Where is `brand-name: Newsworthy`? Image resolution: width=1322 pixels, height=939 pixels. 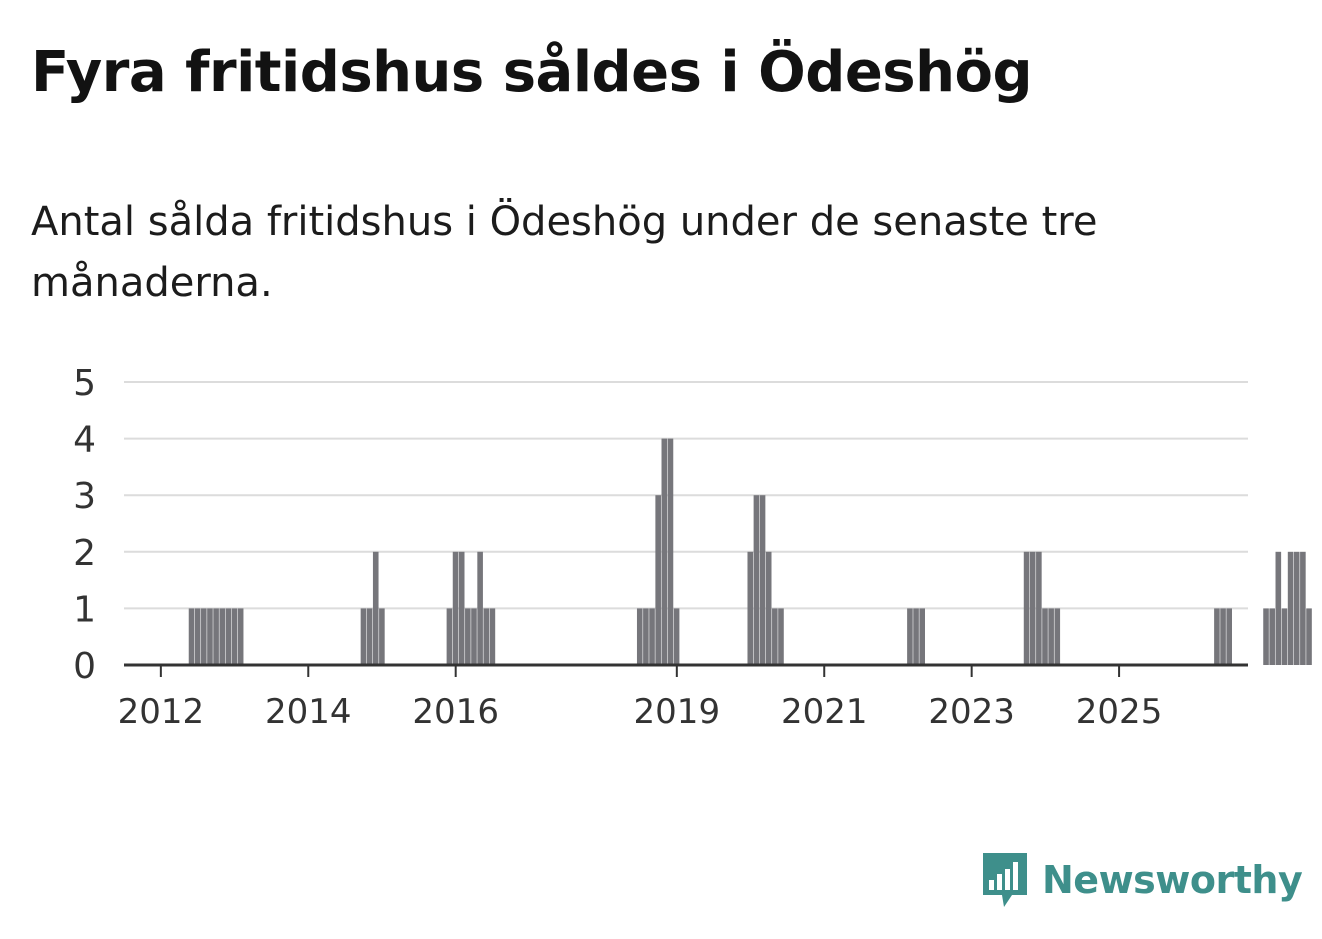 brand-name: Newsworthy is located at coordinates (1172, 880).